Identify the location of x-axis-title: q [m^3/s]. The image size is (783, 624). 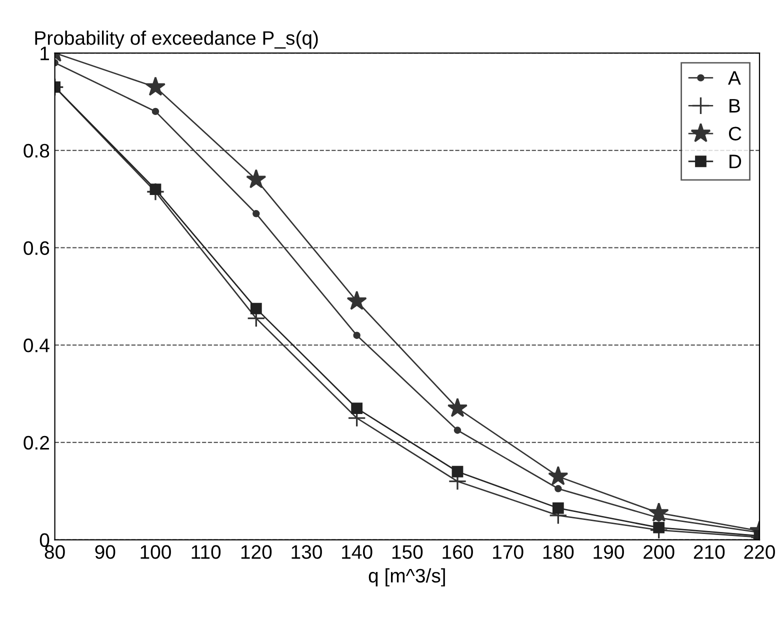
(406, 577).